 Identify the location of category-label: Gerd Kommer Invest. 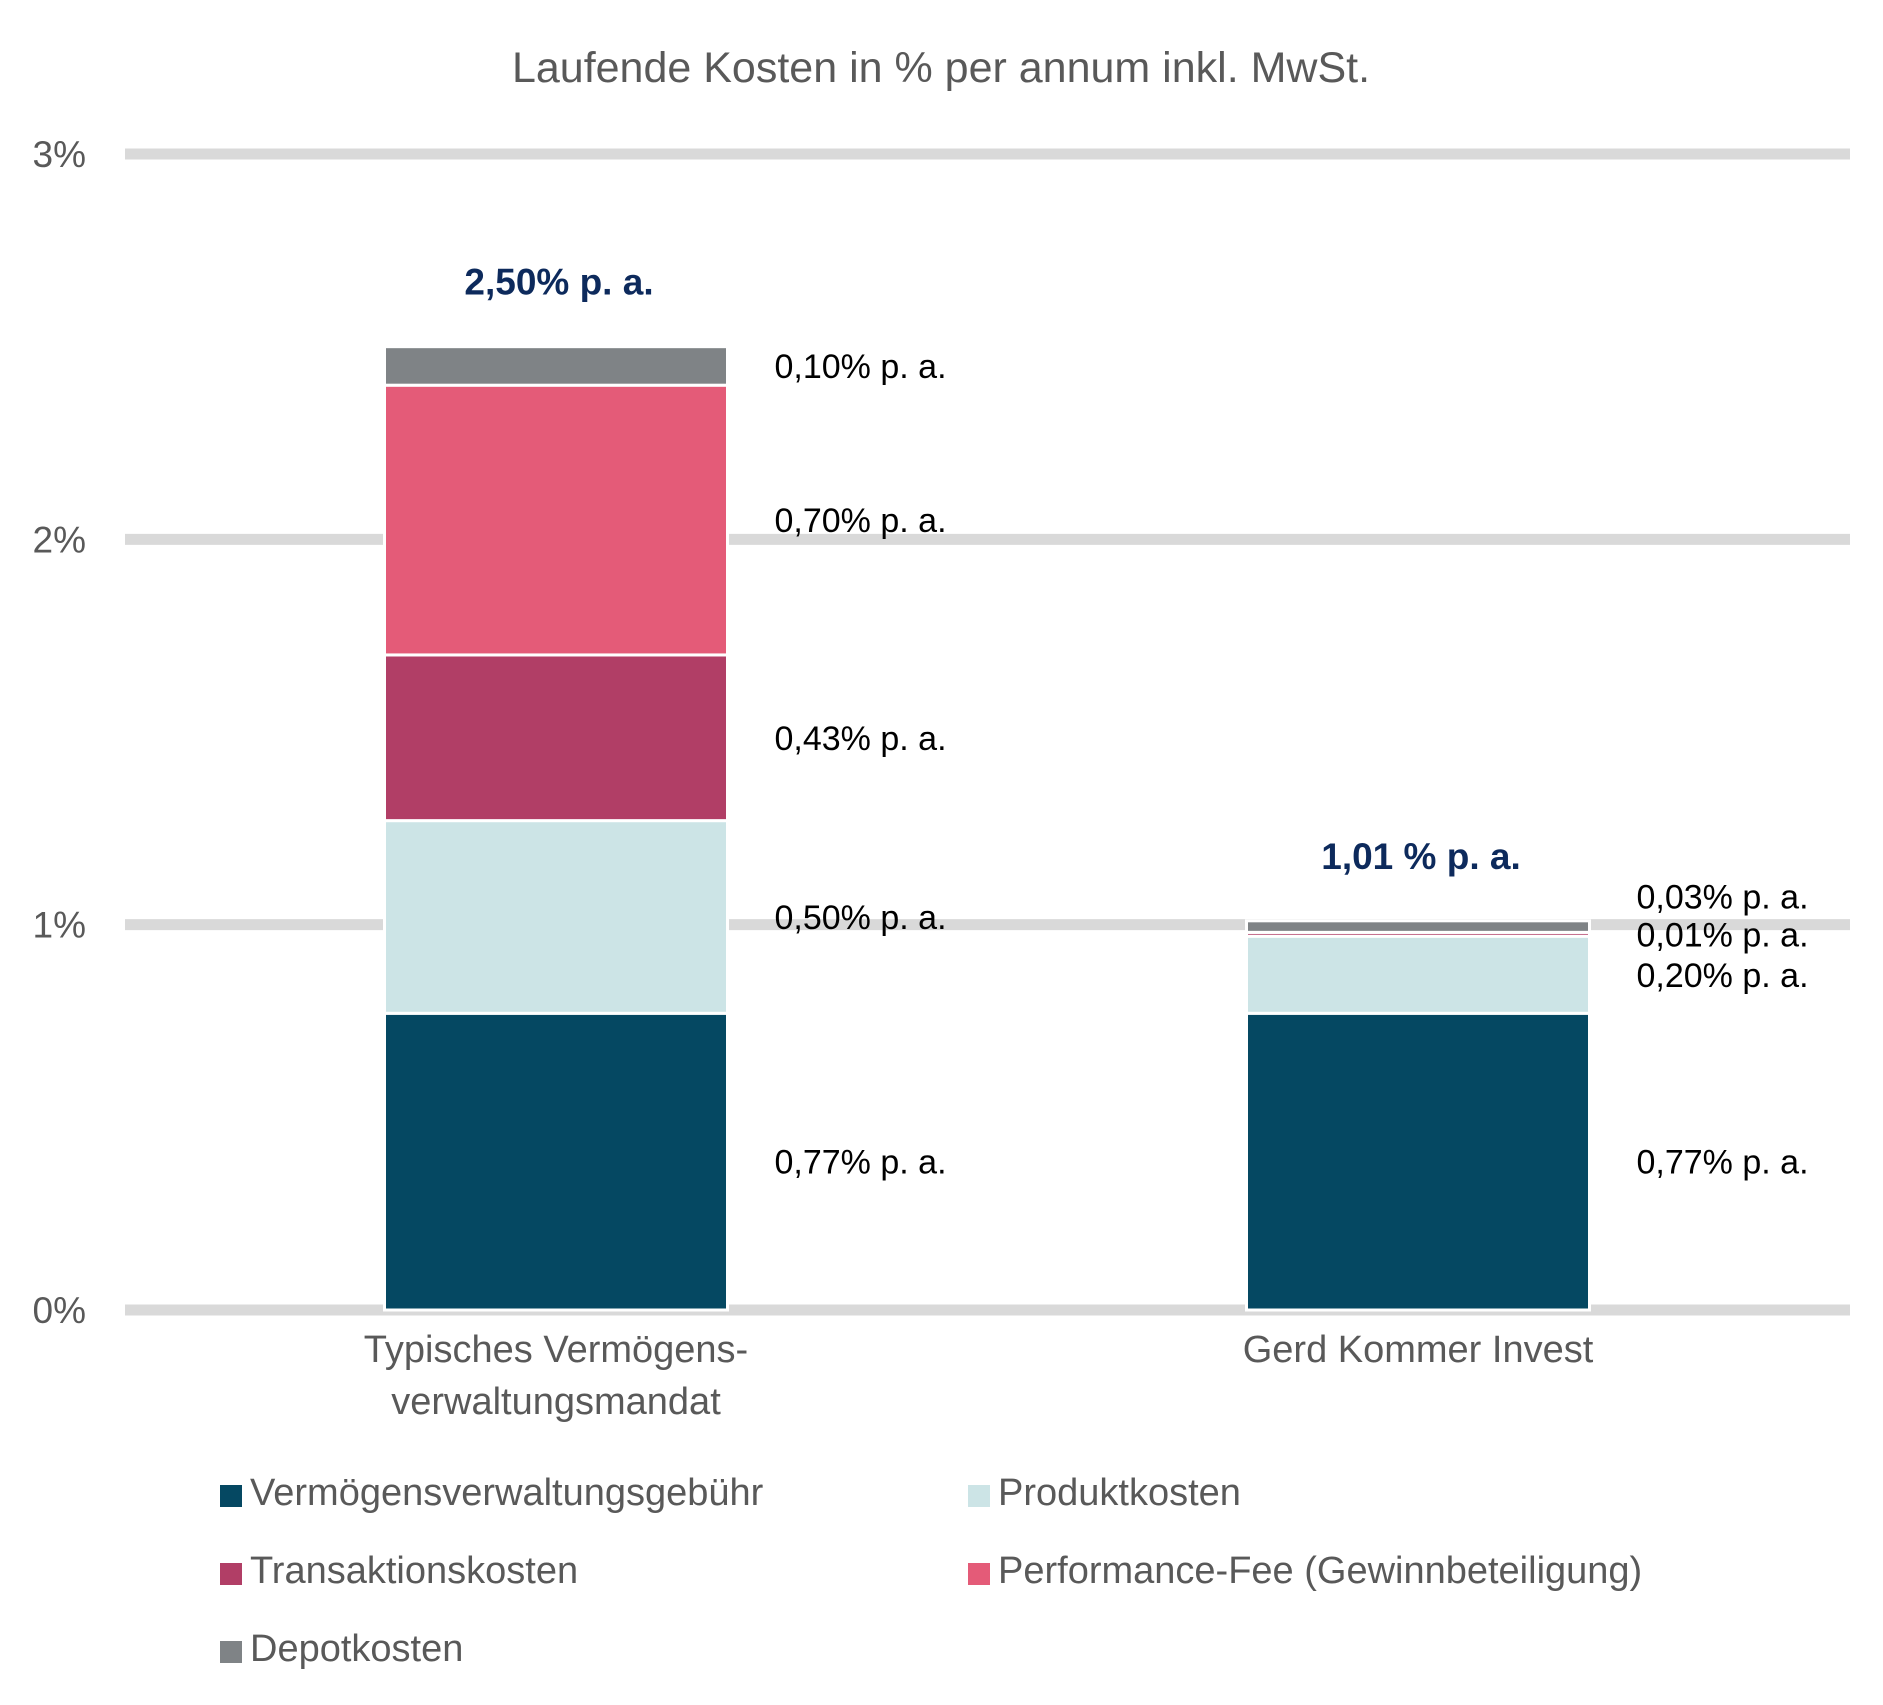
(1418, 1350).